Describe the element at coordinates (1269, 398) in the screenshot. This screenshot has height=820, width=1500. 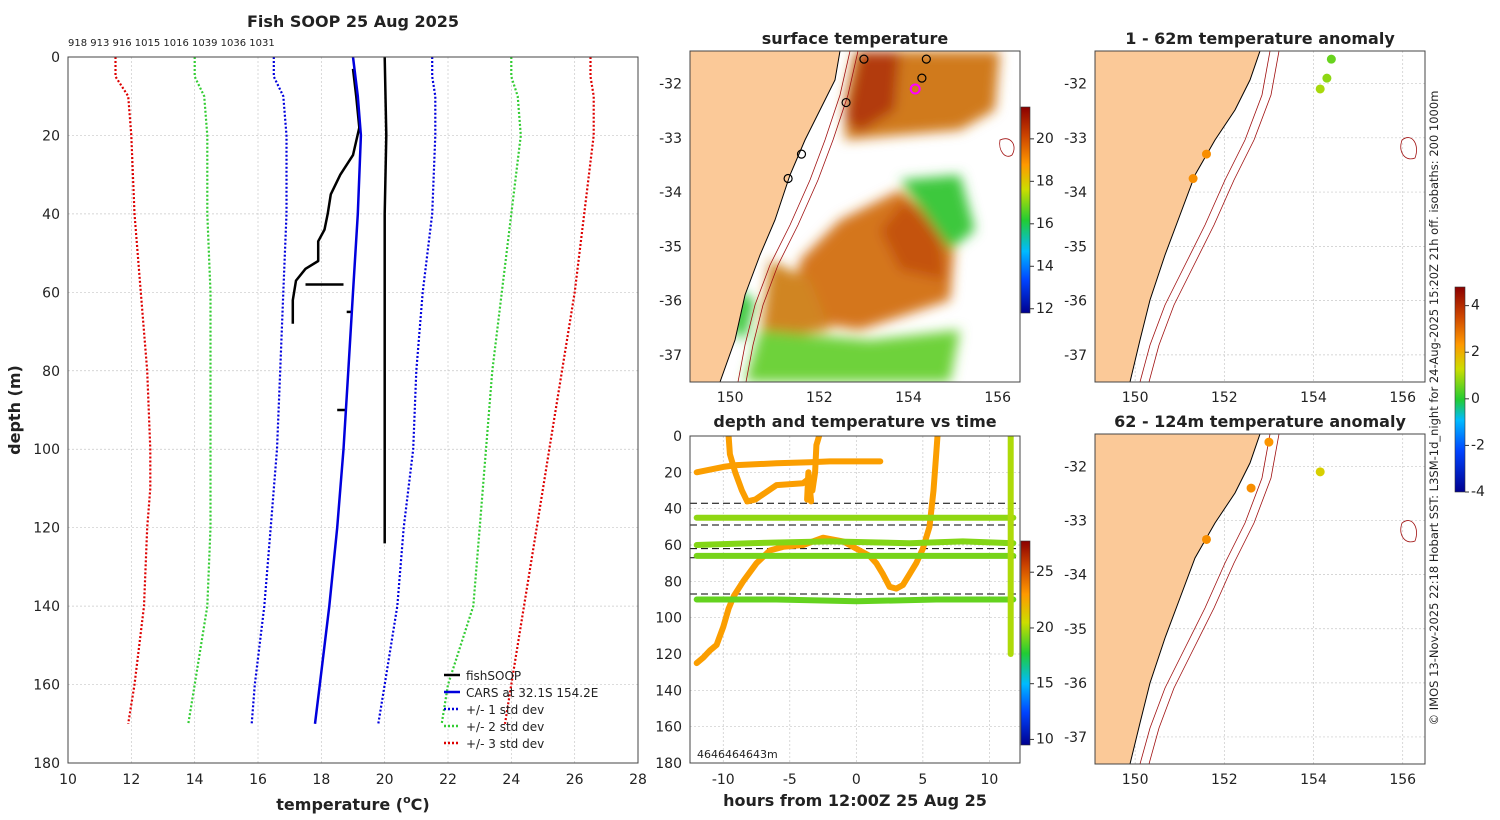
I see `anom1-xticks: 150 152 154 156` at that location.